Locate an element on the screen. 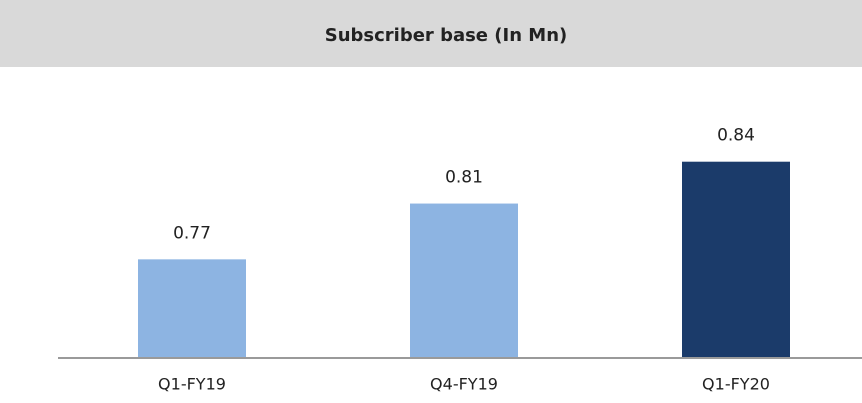 The width and height of the screenshot is (862, 403). value-label: 0.84 is located at coordinates (736, 136).